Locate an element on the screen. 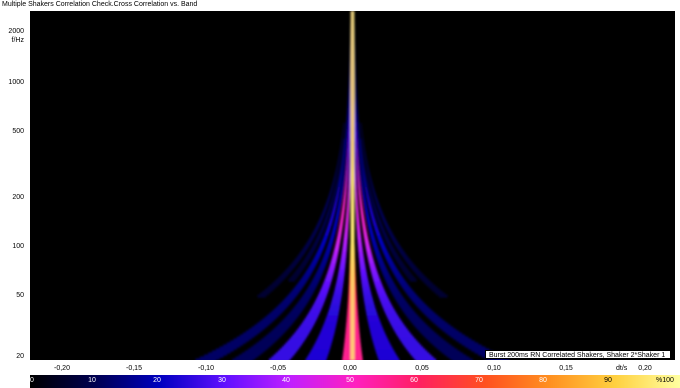  colorbar-tick-70: 70 is located at coordinates (479, 380).